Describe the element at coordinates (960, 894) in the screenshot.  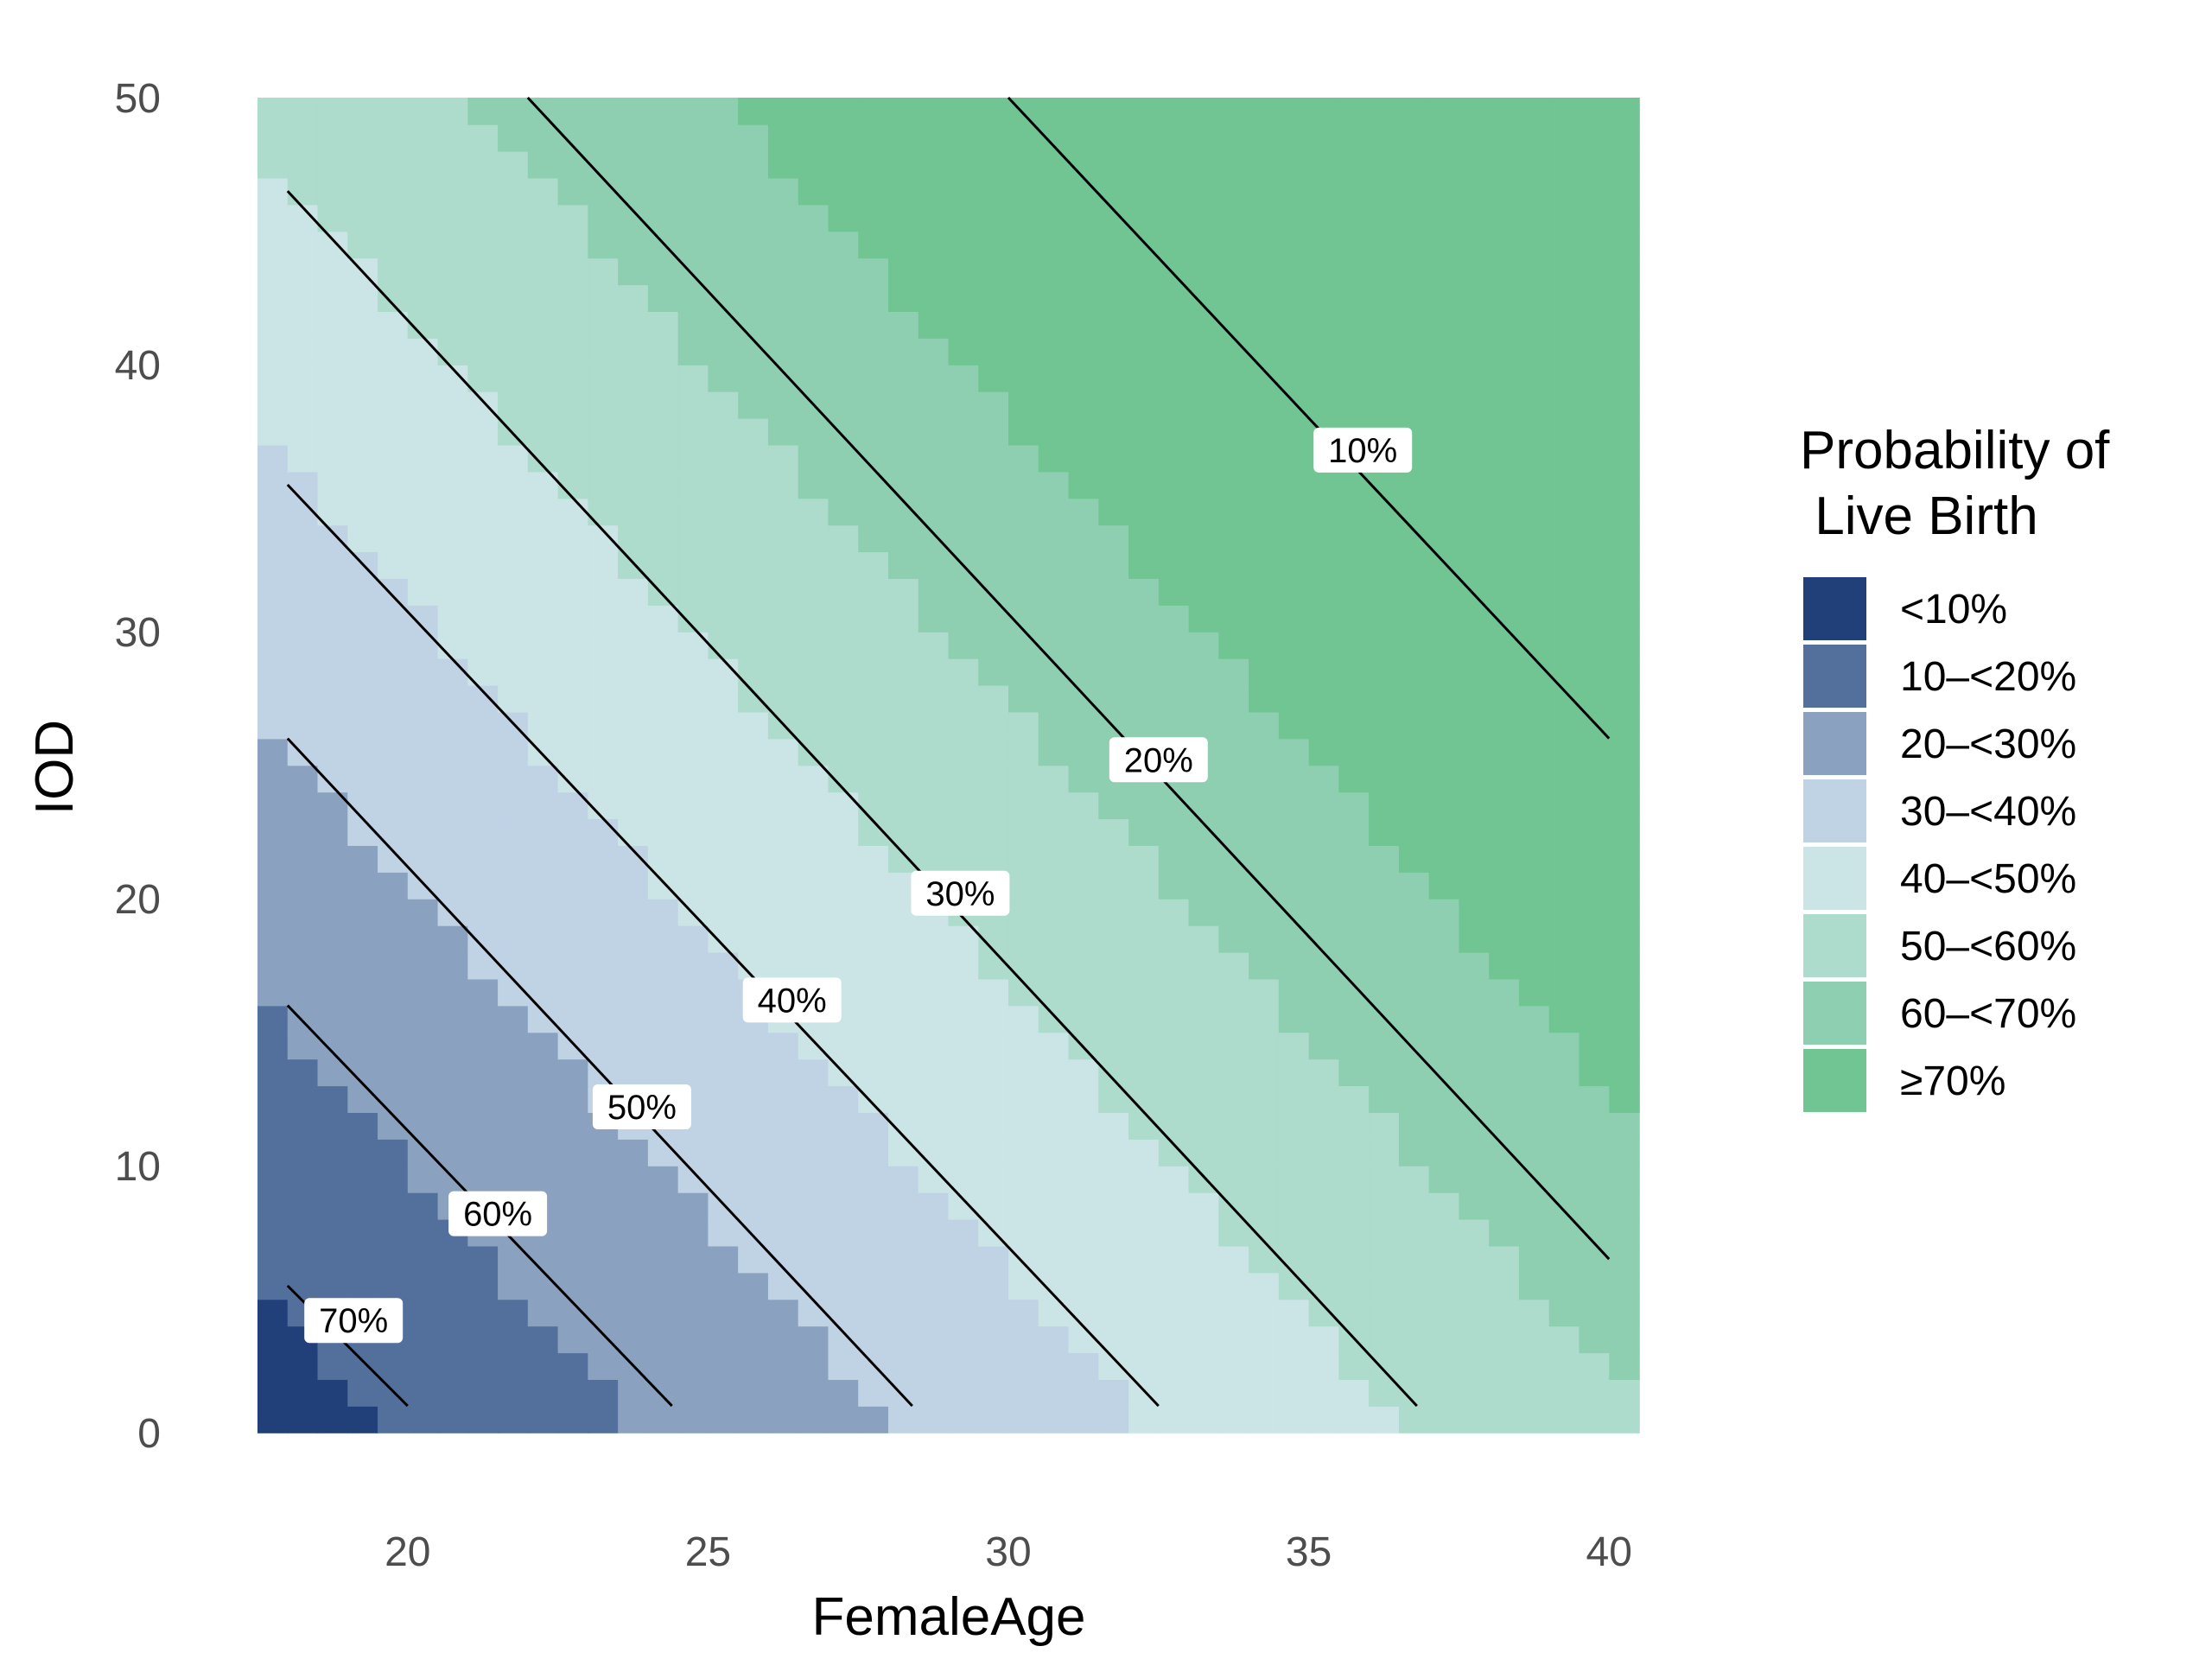
I see `contour-label: 30%` at that location.